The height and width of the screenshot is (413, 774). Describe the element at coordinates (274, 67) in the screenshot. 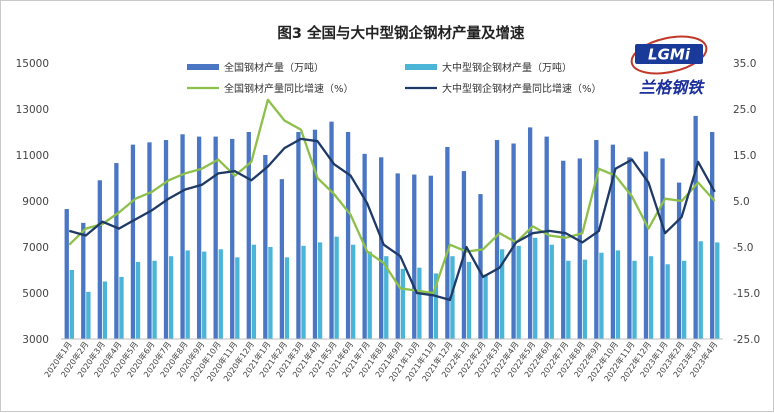

I see `legend-label: 全国钢材产量（万吨）` at that location.